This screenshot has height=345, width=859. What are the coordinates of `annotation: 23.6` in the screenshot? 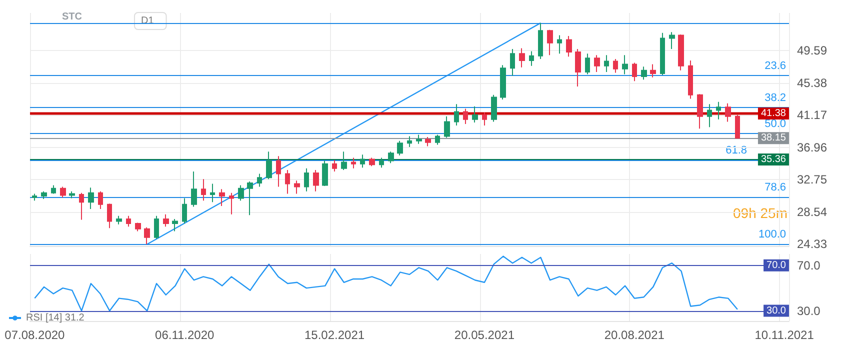 It's located at (775, 66).